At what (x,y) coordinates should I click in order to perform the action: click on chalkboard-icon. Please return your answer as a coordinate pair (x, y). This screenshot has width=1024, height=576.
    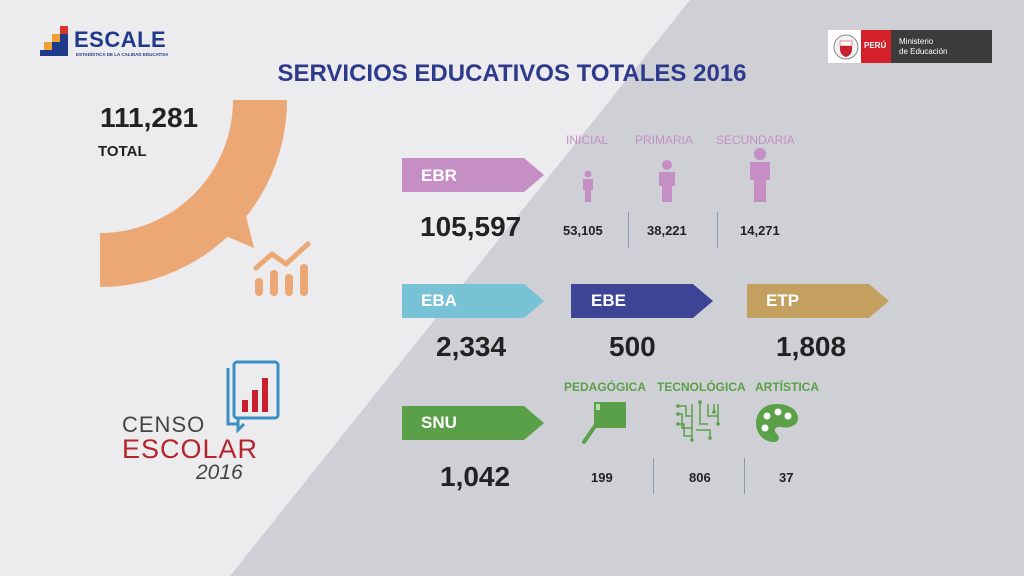
    Looking at the image, I should click on (604, 423).